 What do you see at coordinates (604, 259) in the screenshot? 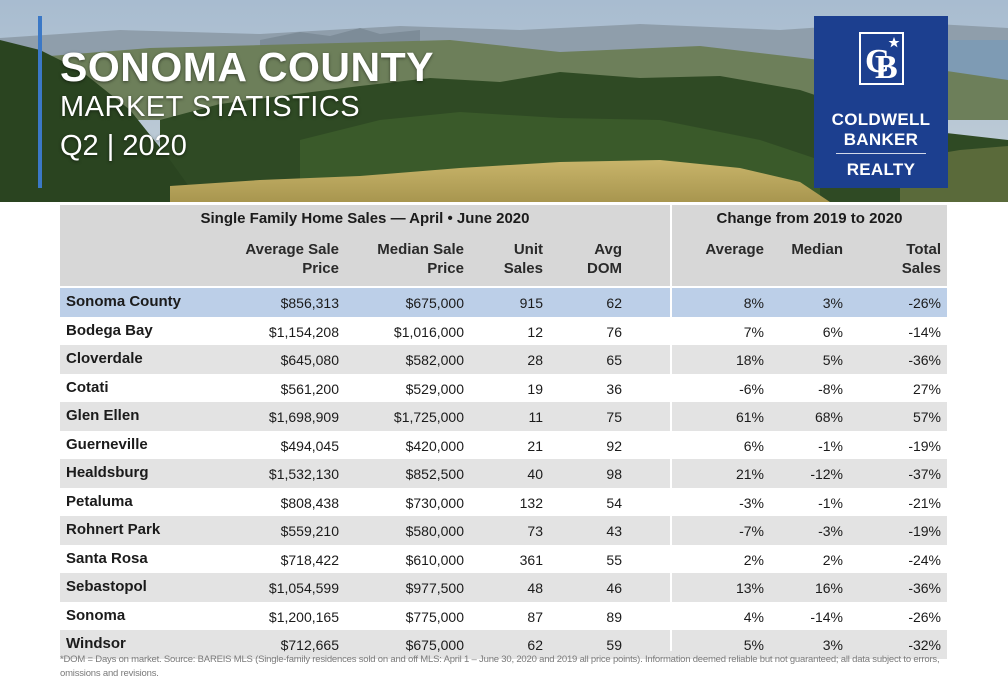
I see `col-header-avg-dom: Avg DOM` at bounding box center [604, 259].